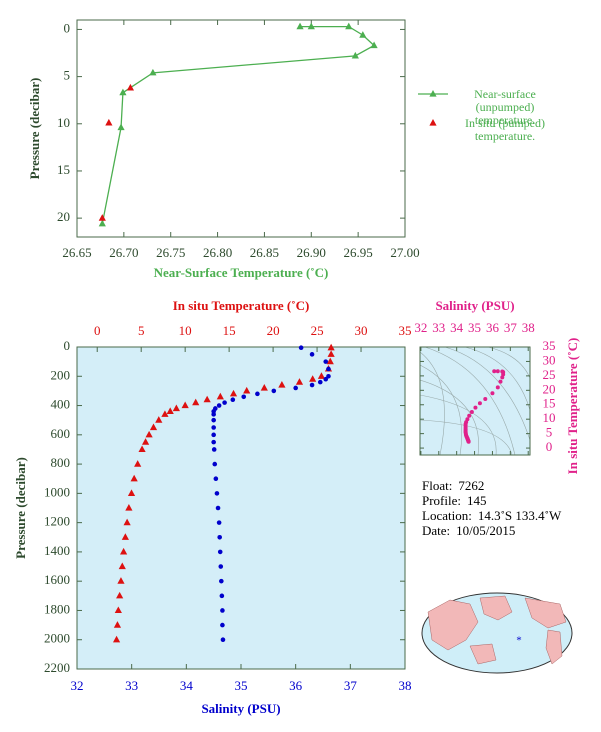 The height and width of the screenshot is (732, 601). Describe the element at coordinates (264, 252) in the screenshot. I see `x-tick-label: 26.85` at that location.